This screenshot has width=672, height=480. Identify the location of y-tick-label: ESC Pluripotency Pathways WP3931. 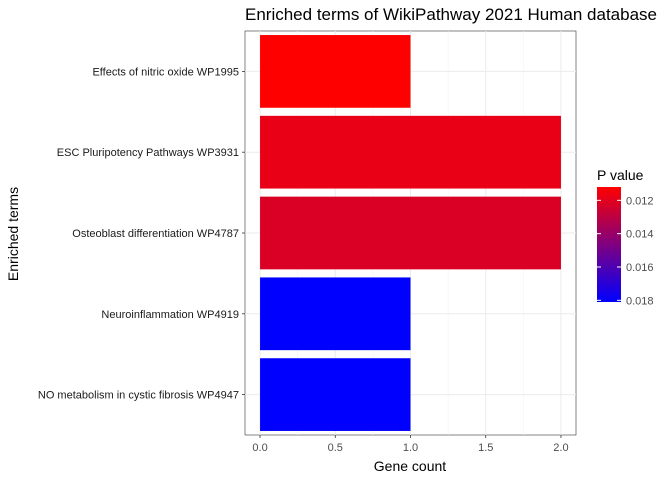
(148, 153).